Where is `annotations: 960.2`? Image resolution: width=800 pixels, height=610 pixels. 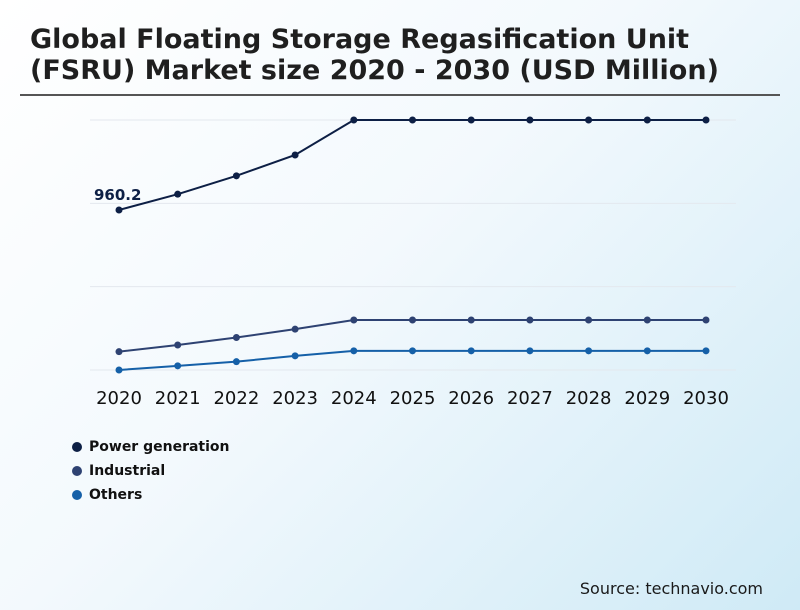 annotations: 960.2 is located at coordinates (117, 195).